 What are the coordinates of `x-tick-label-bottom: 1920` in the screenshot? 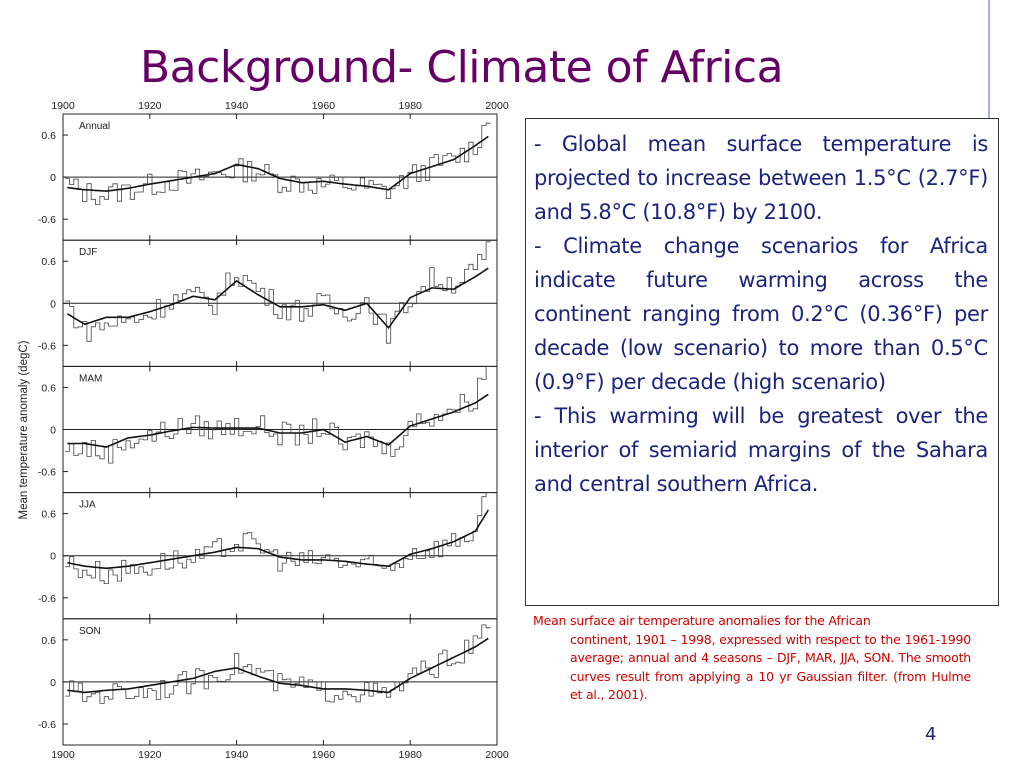 It's located at (150, 755).